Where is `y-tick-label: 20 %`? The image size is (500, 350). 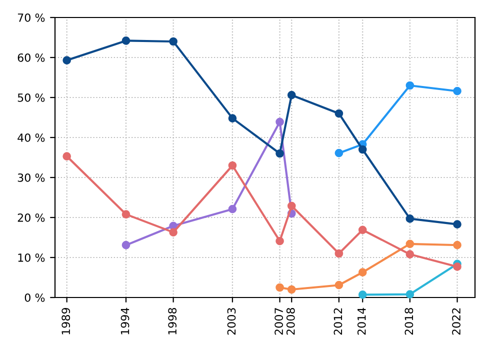 y-tick-label: 20 % is located at coordinates (31, 217).